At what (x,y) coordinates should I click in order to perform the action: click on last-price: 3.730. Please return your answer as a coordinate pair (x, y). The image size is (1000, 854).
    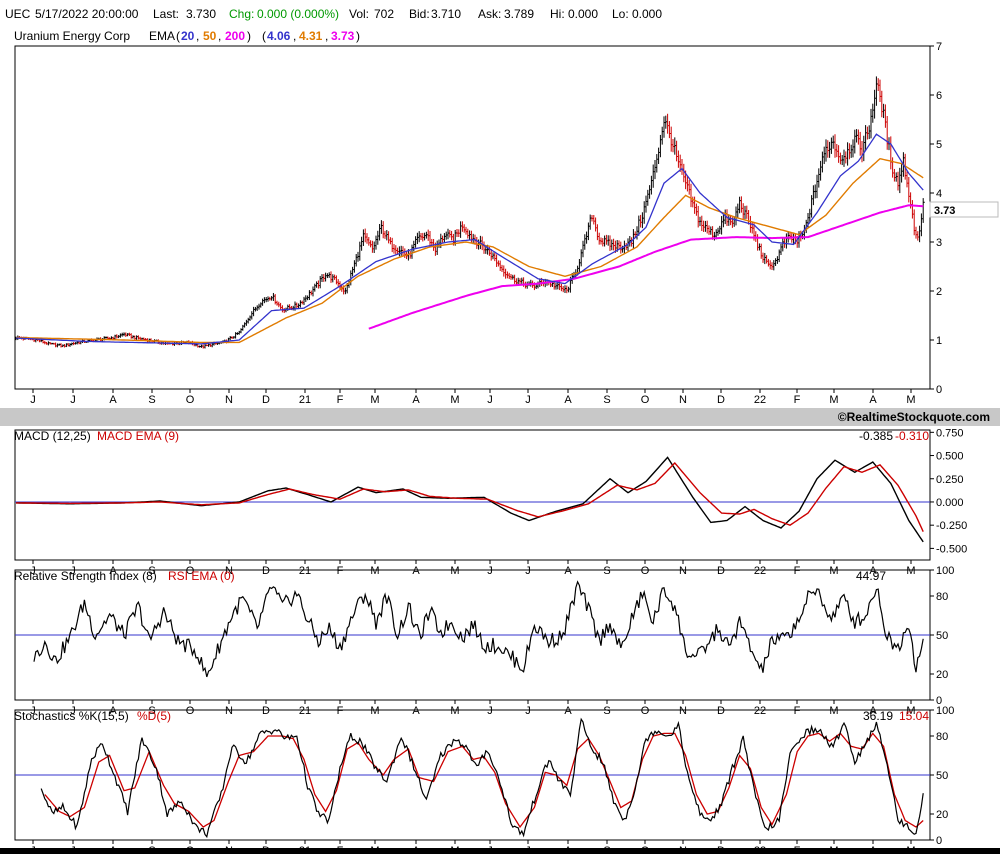
    Looking at the image, I should click on (201, 14).